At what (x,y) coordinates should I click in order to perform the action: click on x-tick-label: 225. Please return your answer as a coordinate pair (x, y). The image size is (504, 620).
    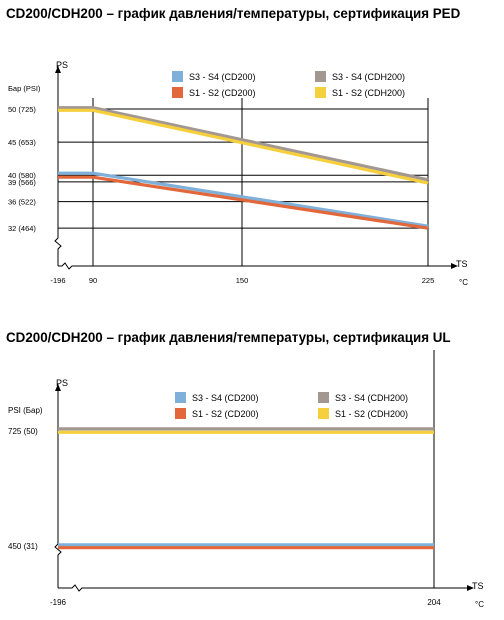
    Looking at the image, I should click on (428, 280).